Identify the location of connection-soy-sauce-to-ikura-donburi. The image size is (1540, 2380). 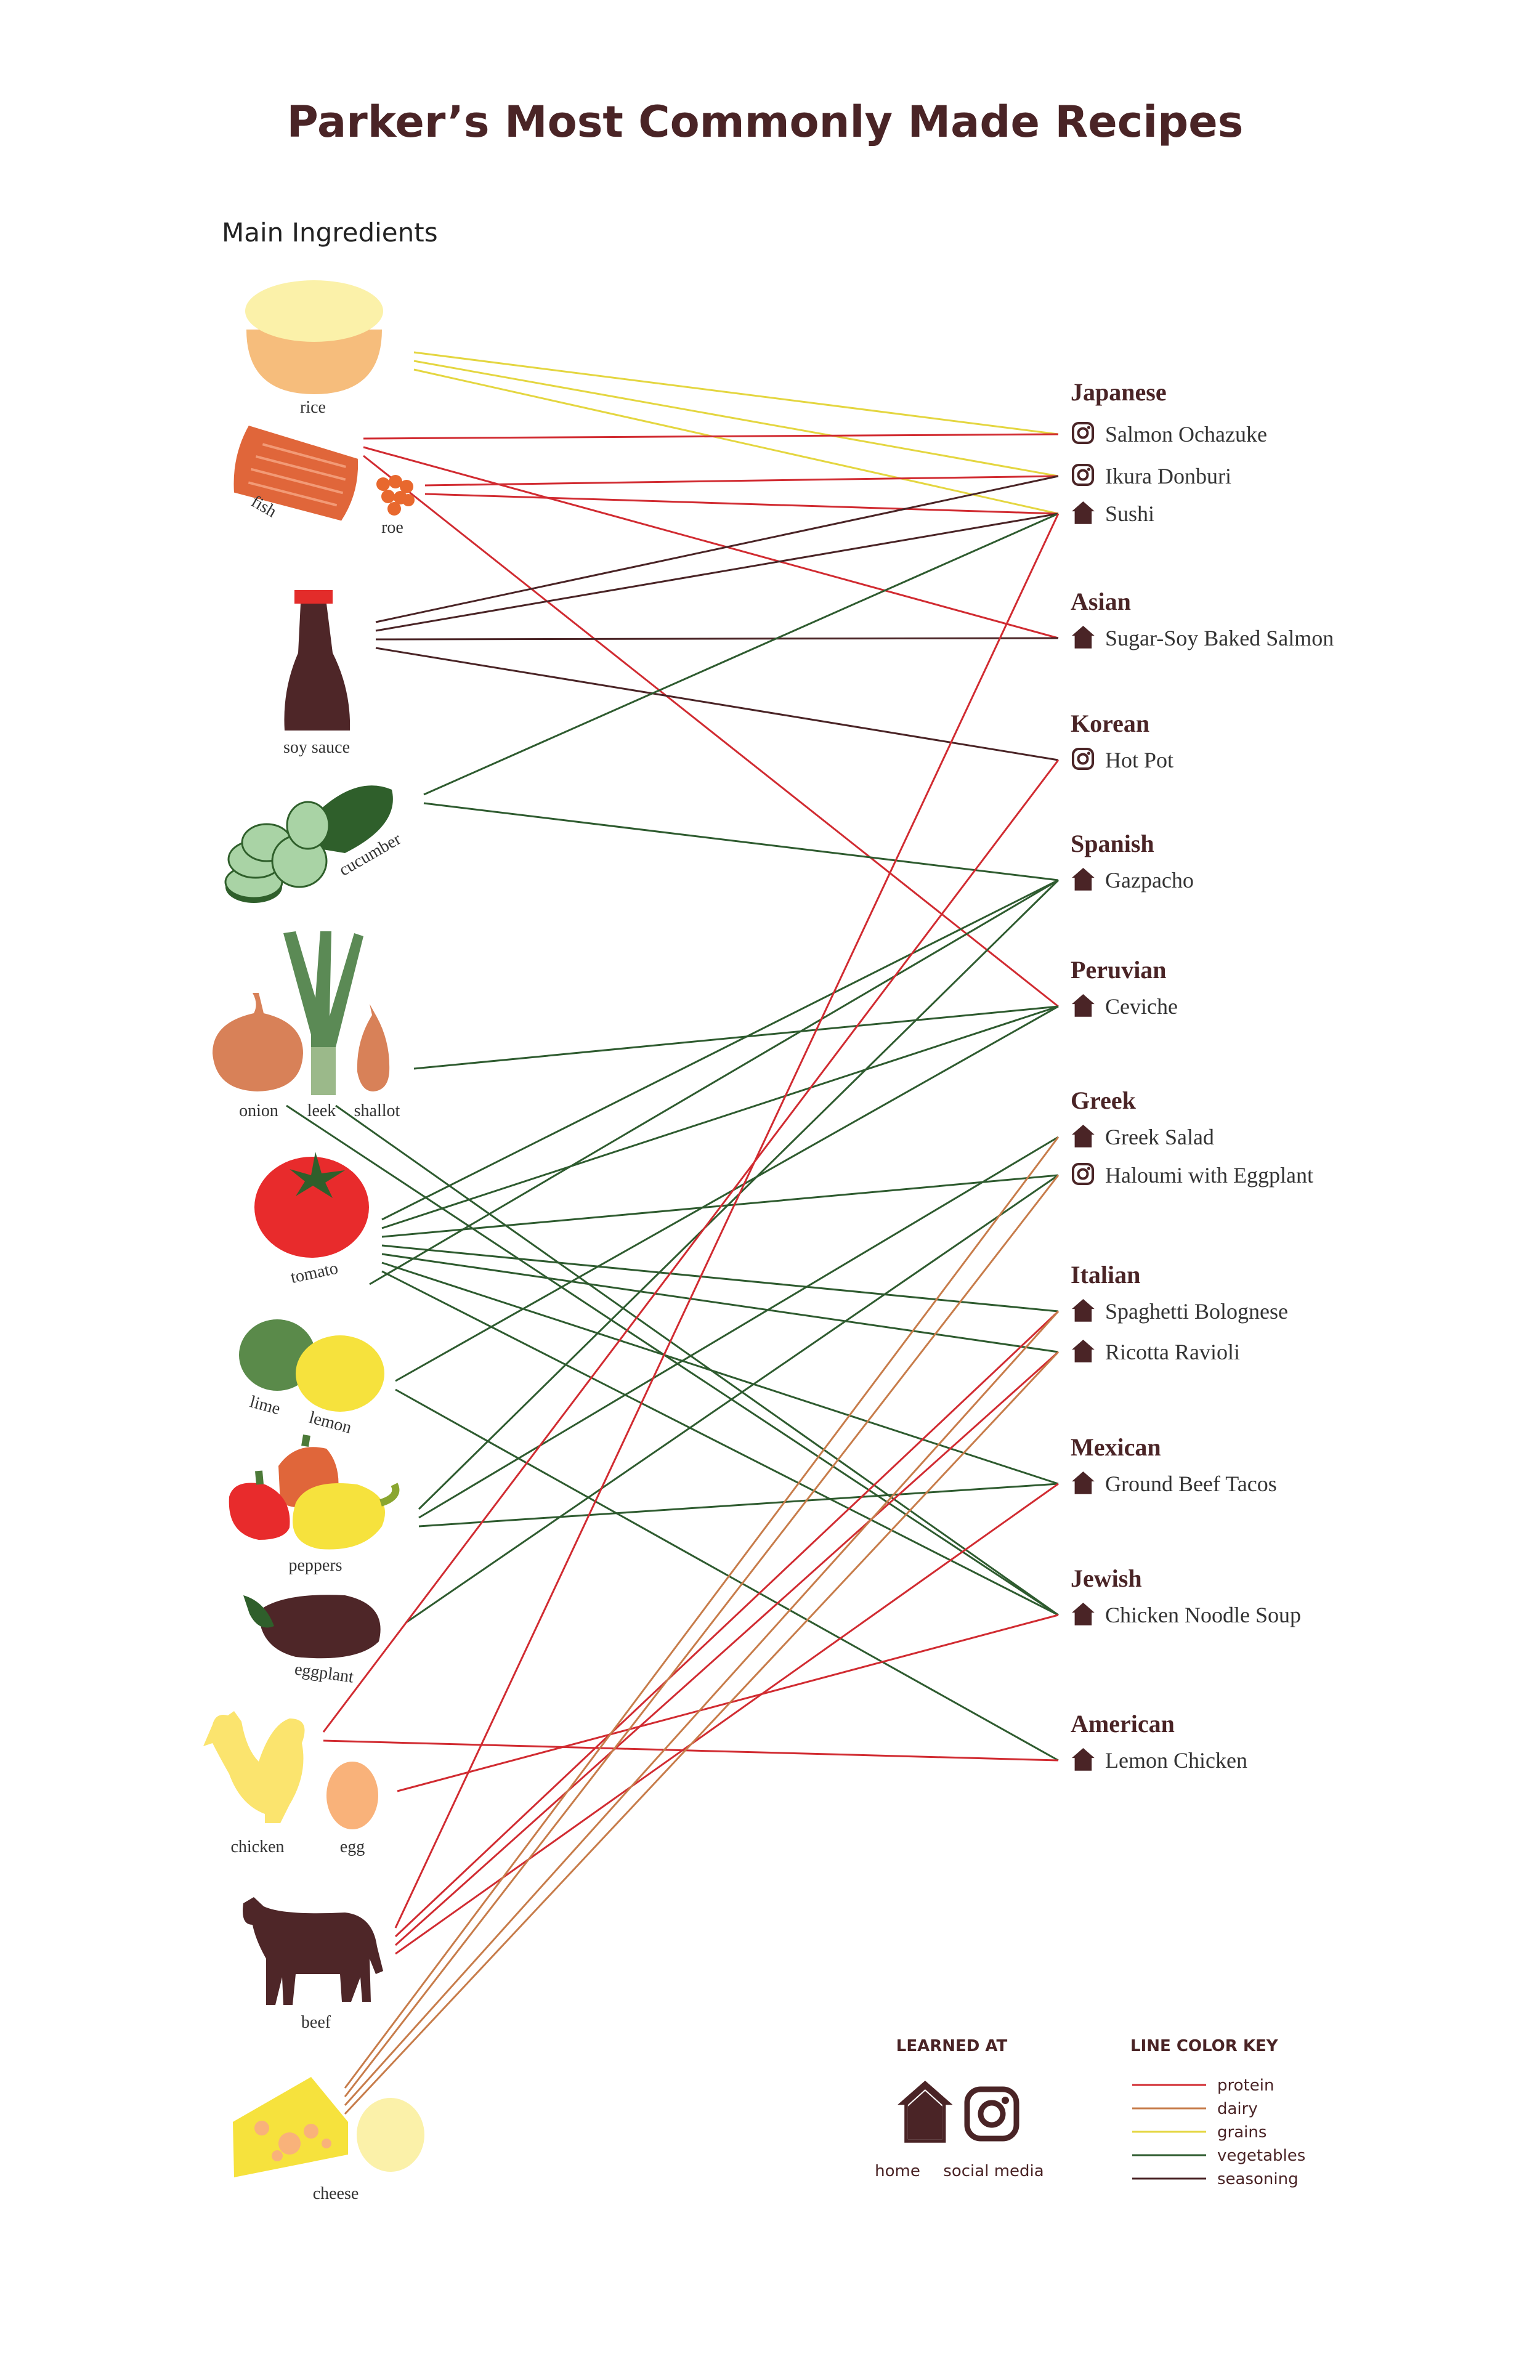
(717, 549).